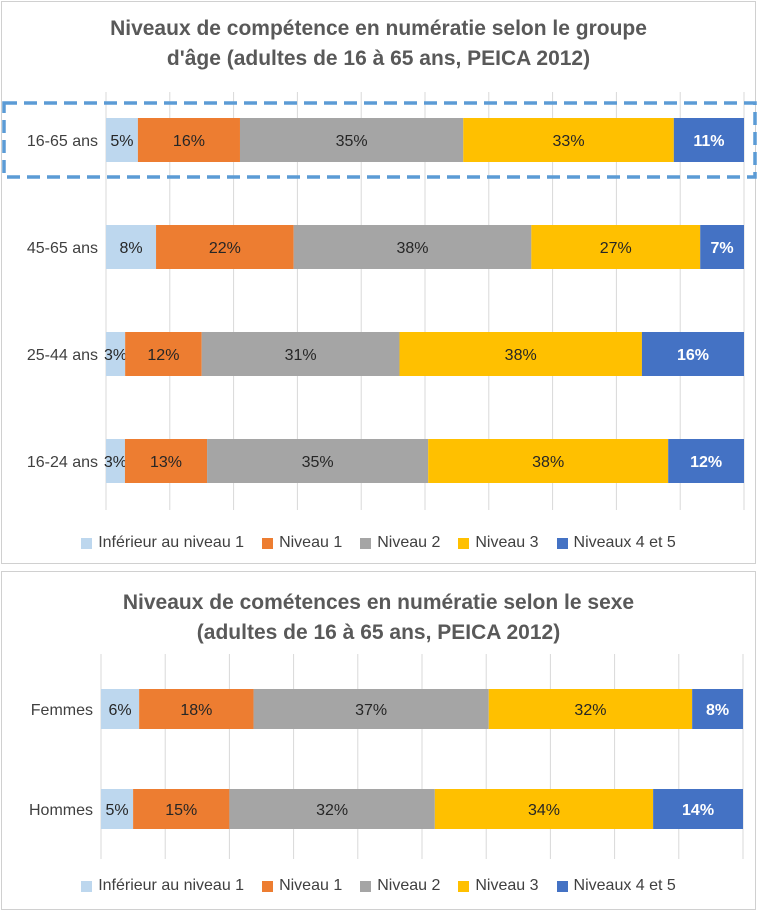 This screenshot has width=760, height=913. I want to click on data-label: 13%, so click(166, 462).